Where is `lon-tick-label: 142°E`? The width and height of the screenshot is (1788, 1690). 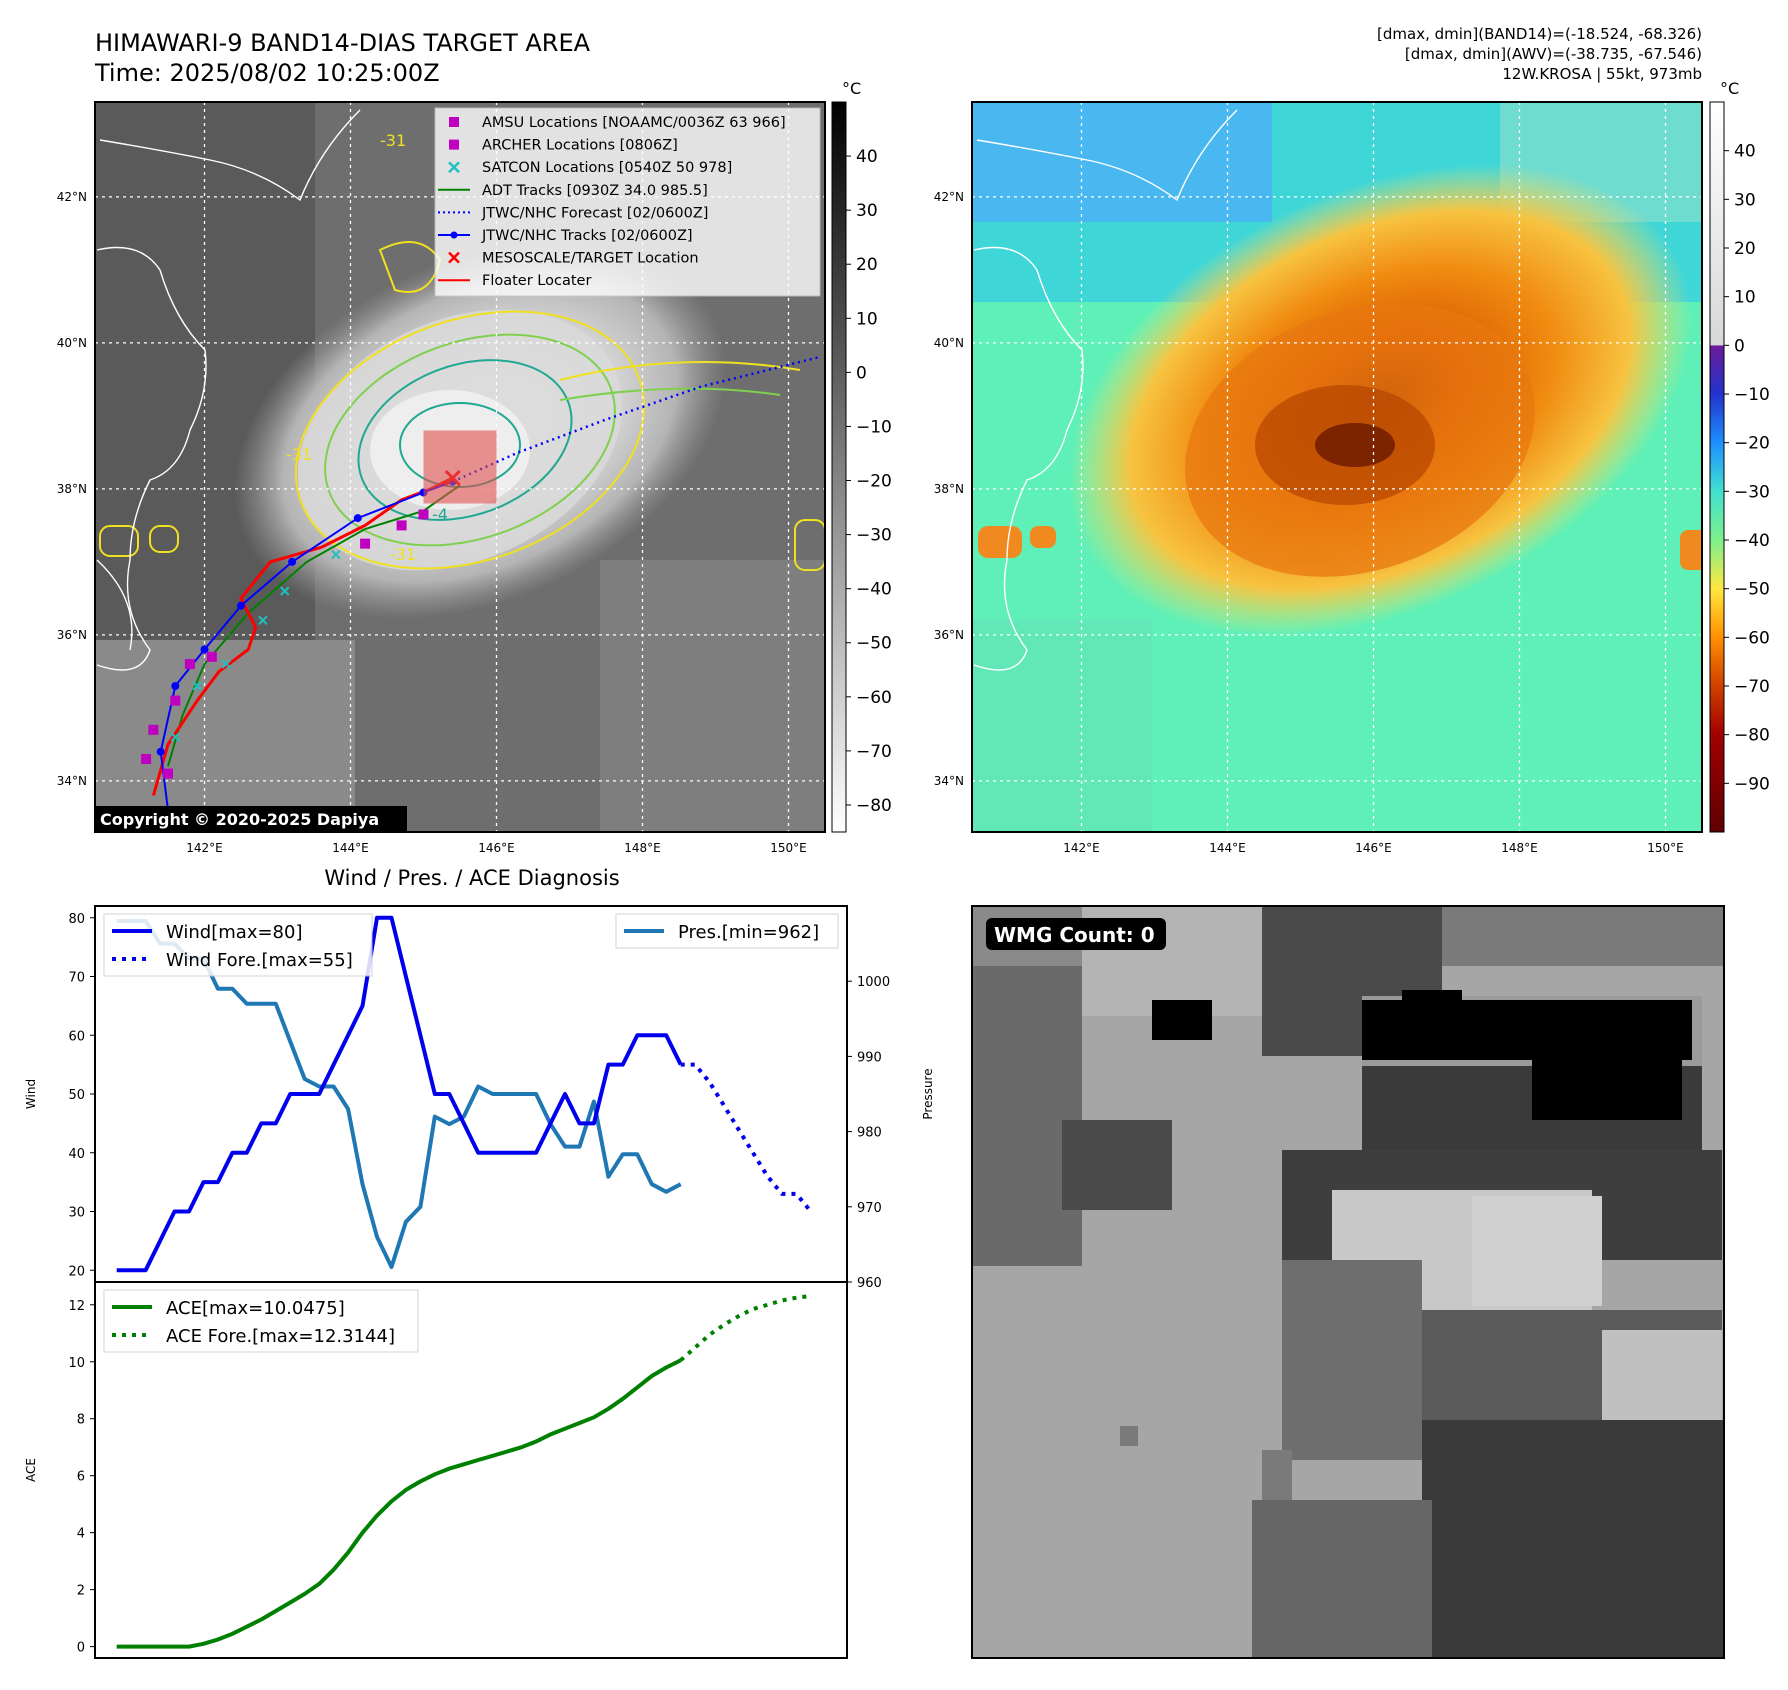 lon-tick-label: 142°E is located at coordinates (204, 848).